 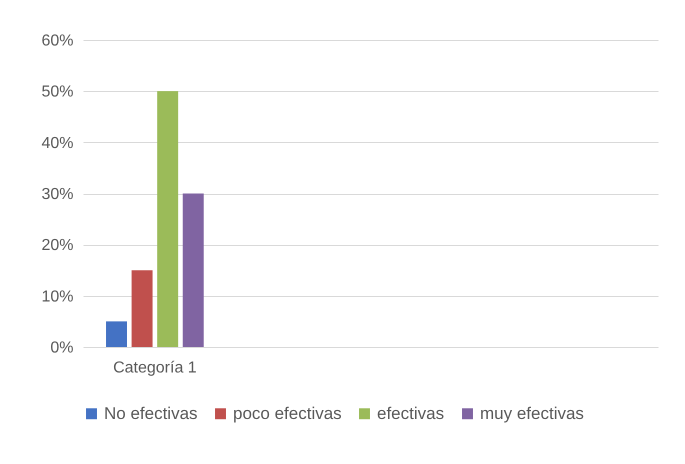 What do you see at coordinates (57, 245) in the screenshot?
I see `y-tick-label: 20%` at bounding box center [57, 245].